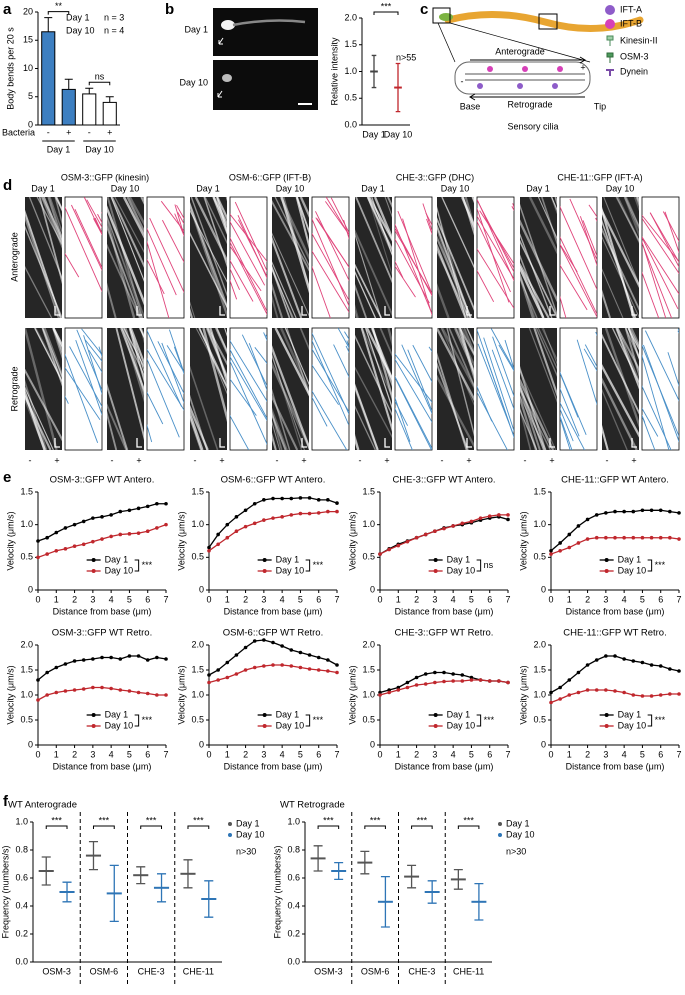 Image resolution: width=685 pixels, height=995 pixels. I want to click on micrograph, so click(265, 32).